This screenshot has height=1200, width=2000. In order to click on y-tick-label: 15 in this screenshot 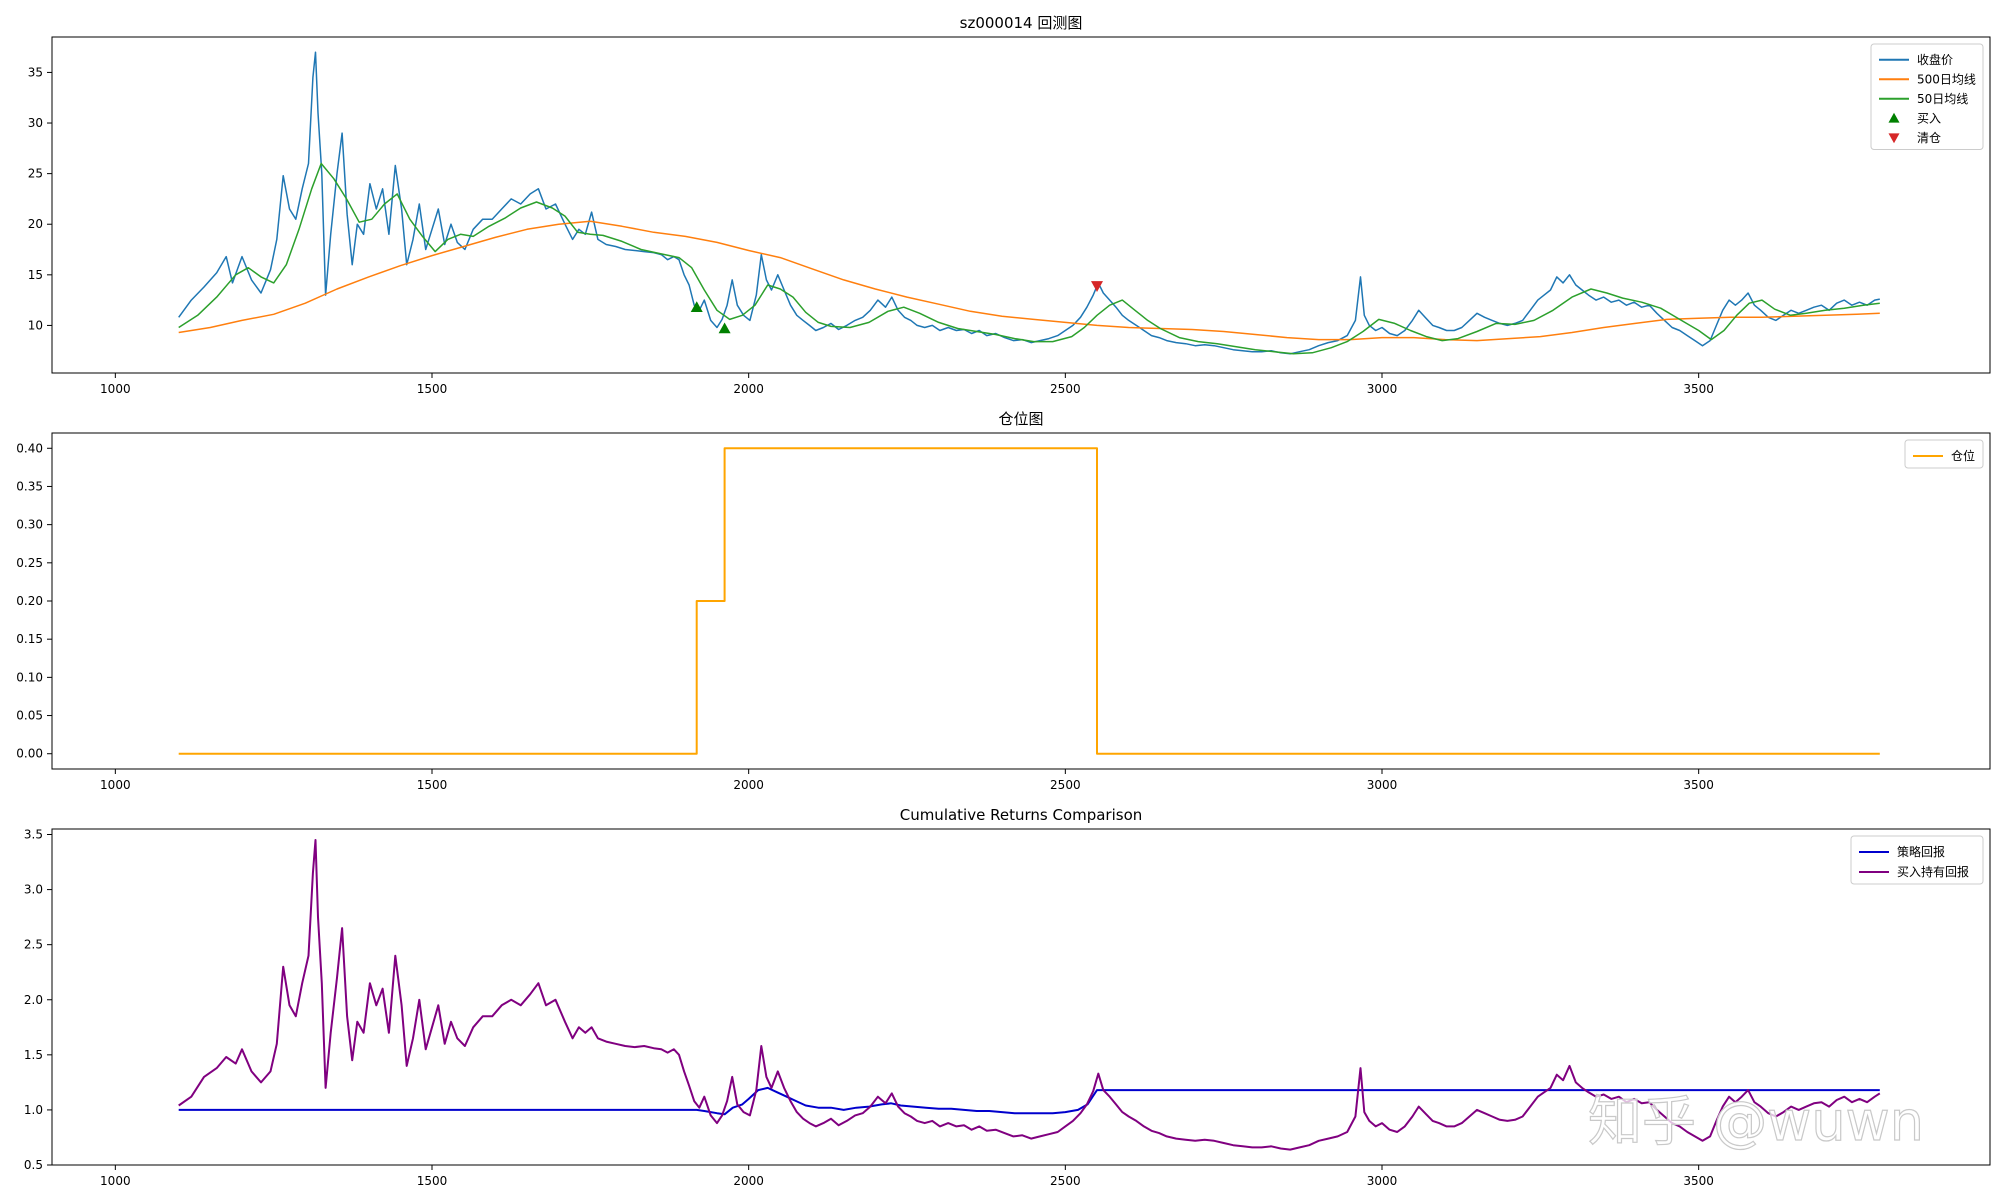, I will do `click(35, 275)`.